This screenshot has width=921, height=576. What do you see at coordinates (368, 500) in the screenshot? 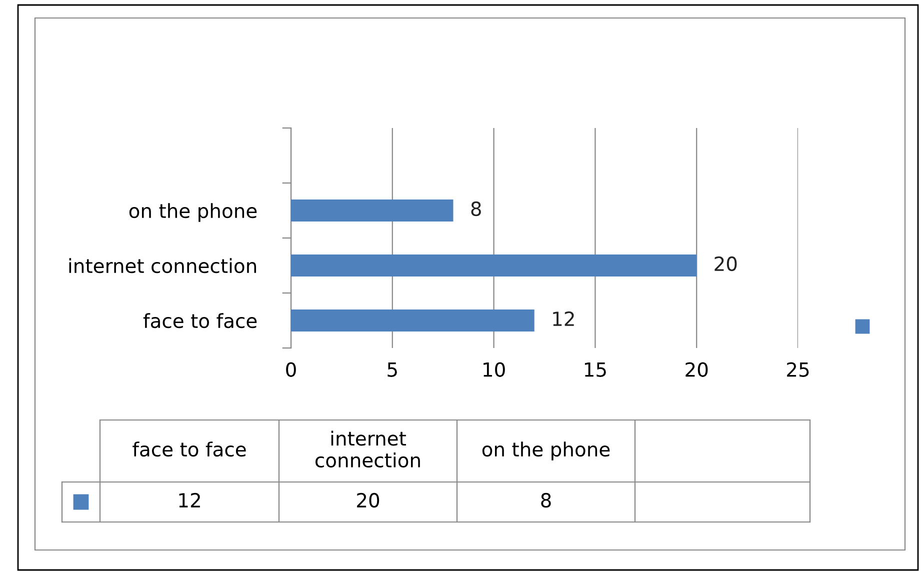
I see `text: 20` at bounding box center [368, 500].